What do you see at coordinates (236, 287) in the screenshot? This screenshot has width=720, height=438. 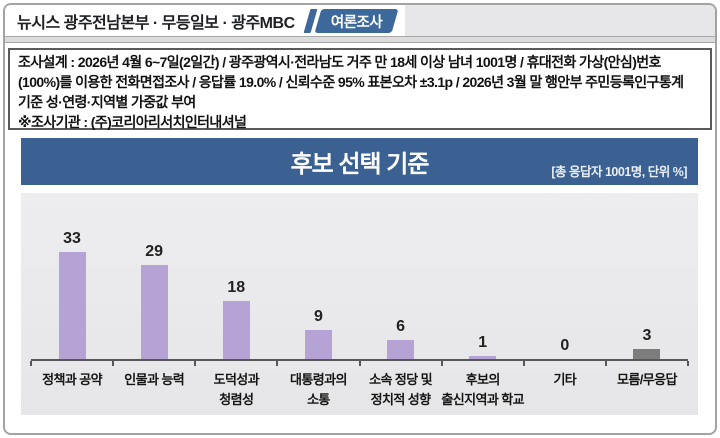 I see `bar-value-label: 18` at bounding box center [236, 287].